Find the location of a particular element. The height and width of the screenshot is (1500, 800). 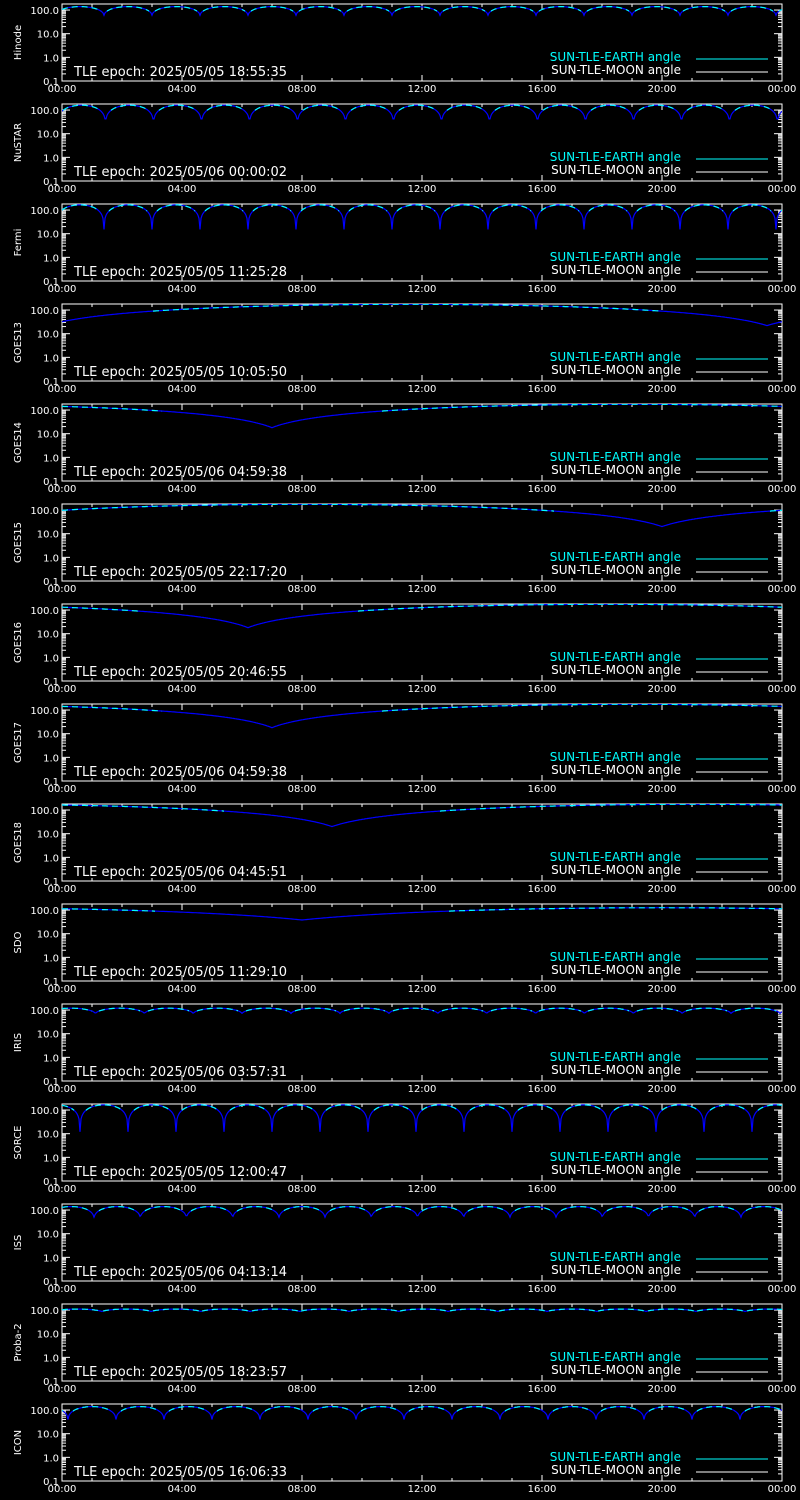

tle-epoch-text: TLE epoch: 2025/05/06 04:13:14 is located at coordinates (180, 1272).